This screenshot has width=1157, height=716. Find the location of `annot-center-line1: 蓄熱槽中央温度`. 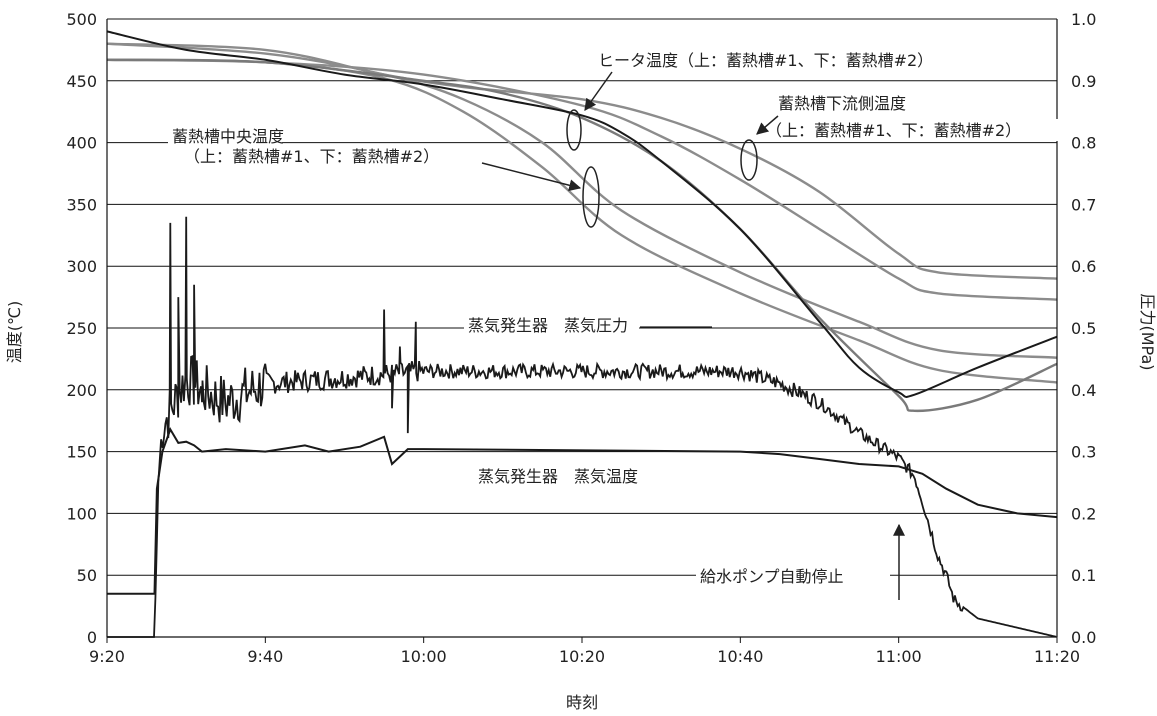

annot-center-line1: 蓄熱槽中央温度 is located at coordinates (228, 136).